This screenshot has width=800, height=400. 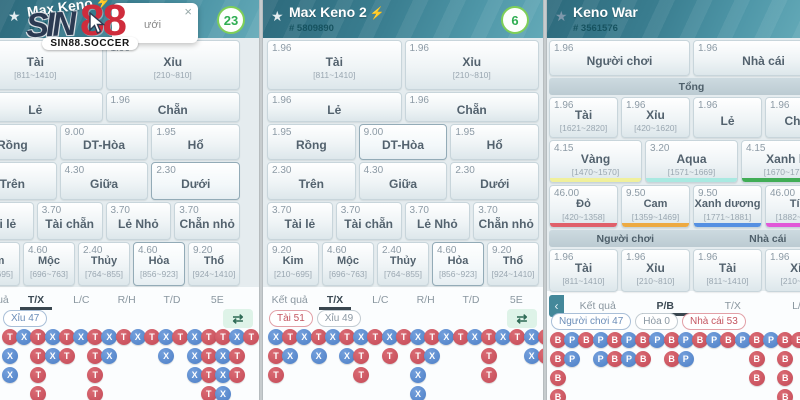 What do you see at coordinates (595, 161) in the screenshot?
I see `bet-cell-vàng: 4.15 Vàng [1470~1570]` at bounding box center [595, 161].